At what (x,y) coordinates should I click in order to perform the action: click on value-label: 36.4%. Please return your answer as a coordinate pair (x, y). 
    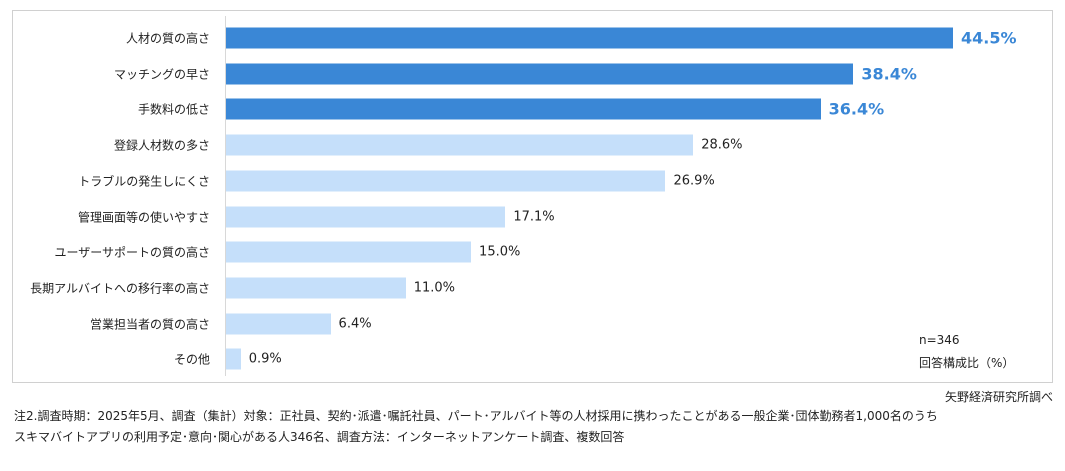
    Looking at the image, I should click on (856, 109).